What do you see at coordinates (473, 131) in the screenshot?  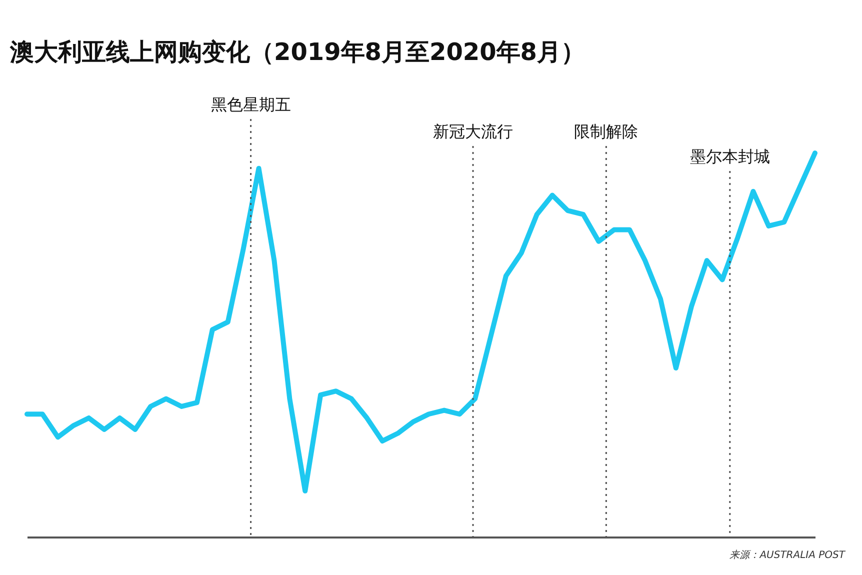 I see `text: 新冠大流行` at bounding box center [473, 131].